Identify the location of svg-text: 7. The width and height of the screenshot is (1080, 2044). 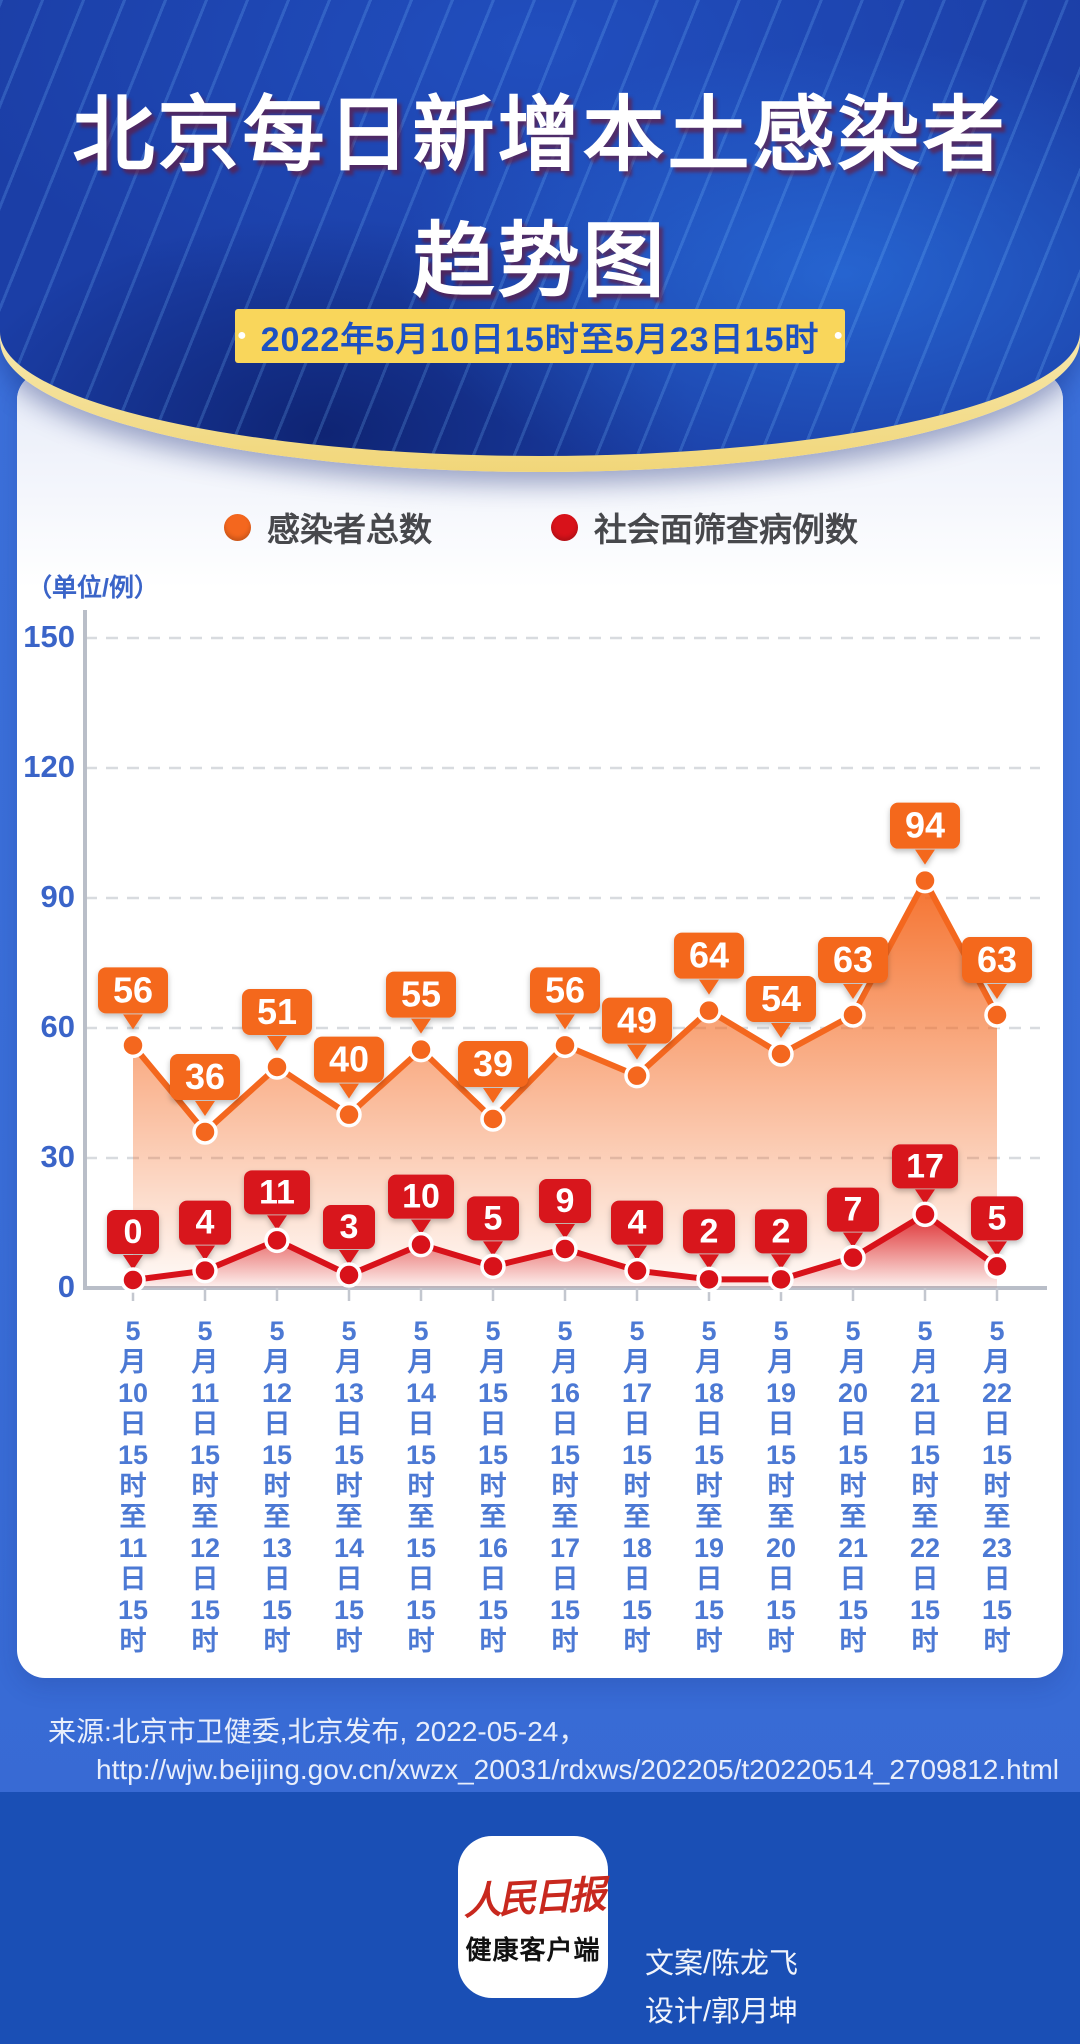
(853, 1210).